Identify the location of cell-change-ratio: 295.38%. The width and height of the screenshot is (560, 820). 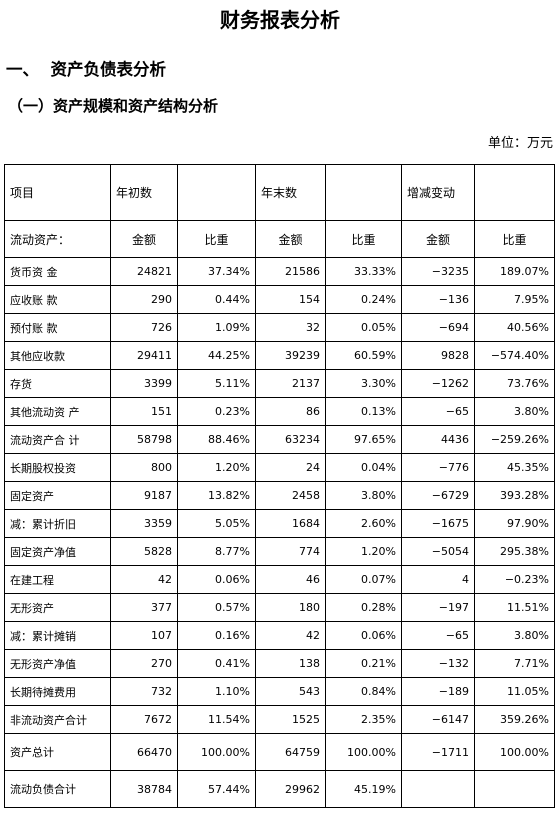
(514, 551).